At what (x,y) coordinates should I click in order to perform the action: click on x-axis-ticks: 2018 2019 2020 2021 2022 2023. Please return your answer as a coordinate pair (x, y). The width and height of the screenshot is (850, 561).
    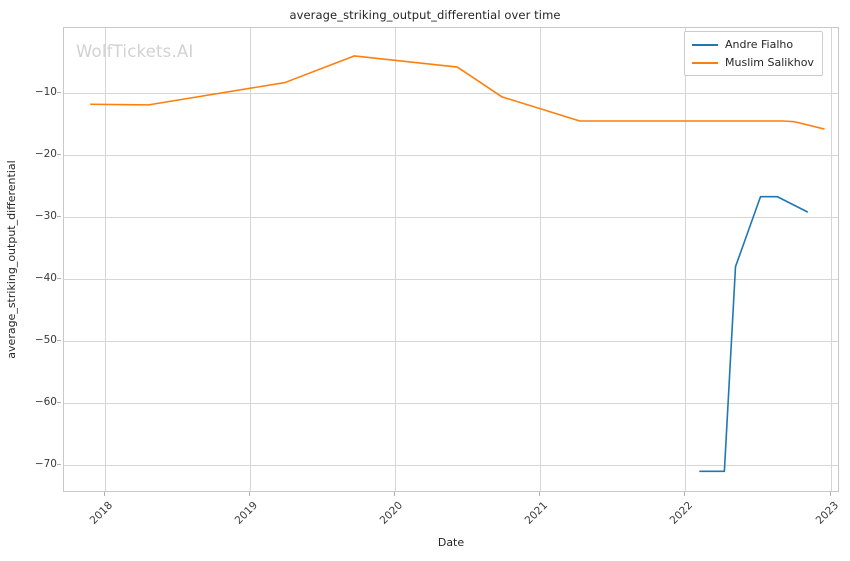
    Looking at the image, I should click on (452, 522).